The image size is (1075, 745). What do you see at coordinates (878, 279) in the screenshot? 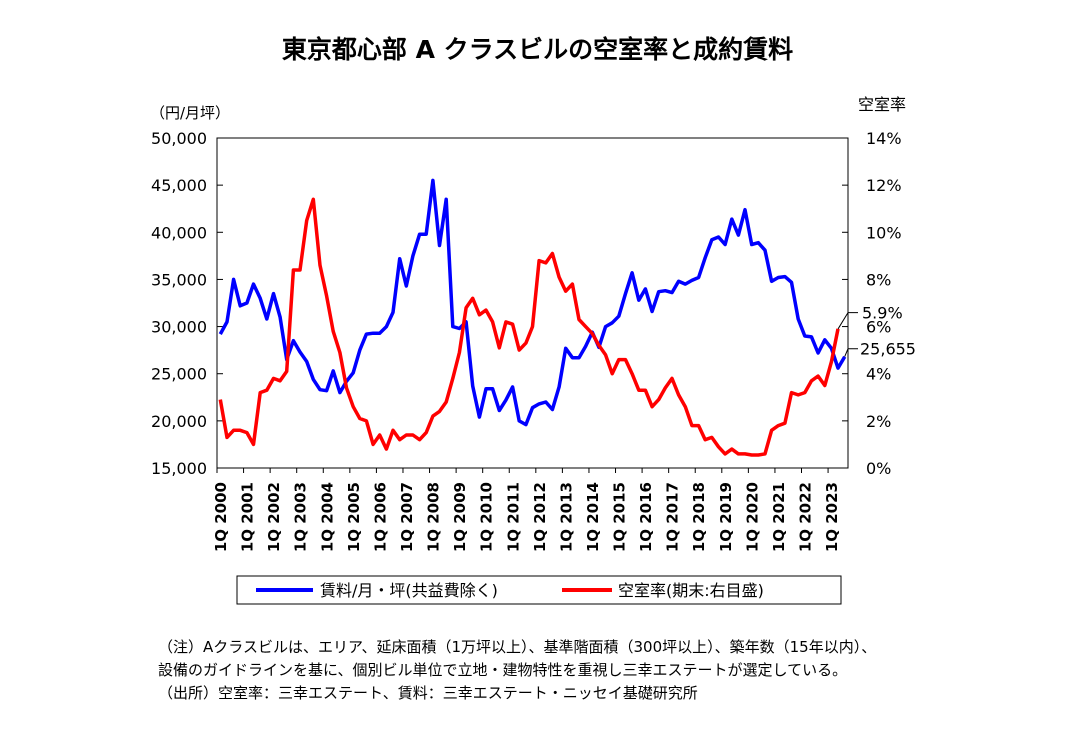
I see `right-tick-label: 8%` at bounding box center [878, 279].